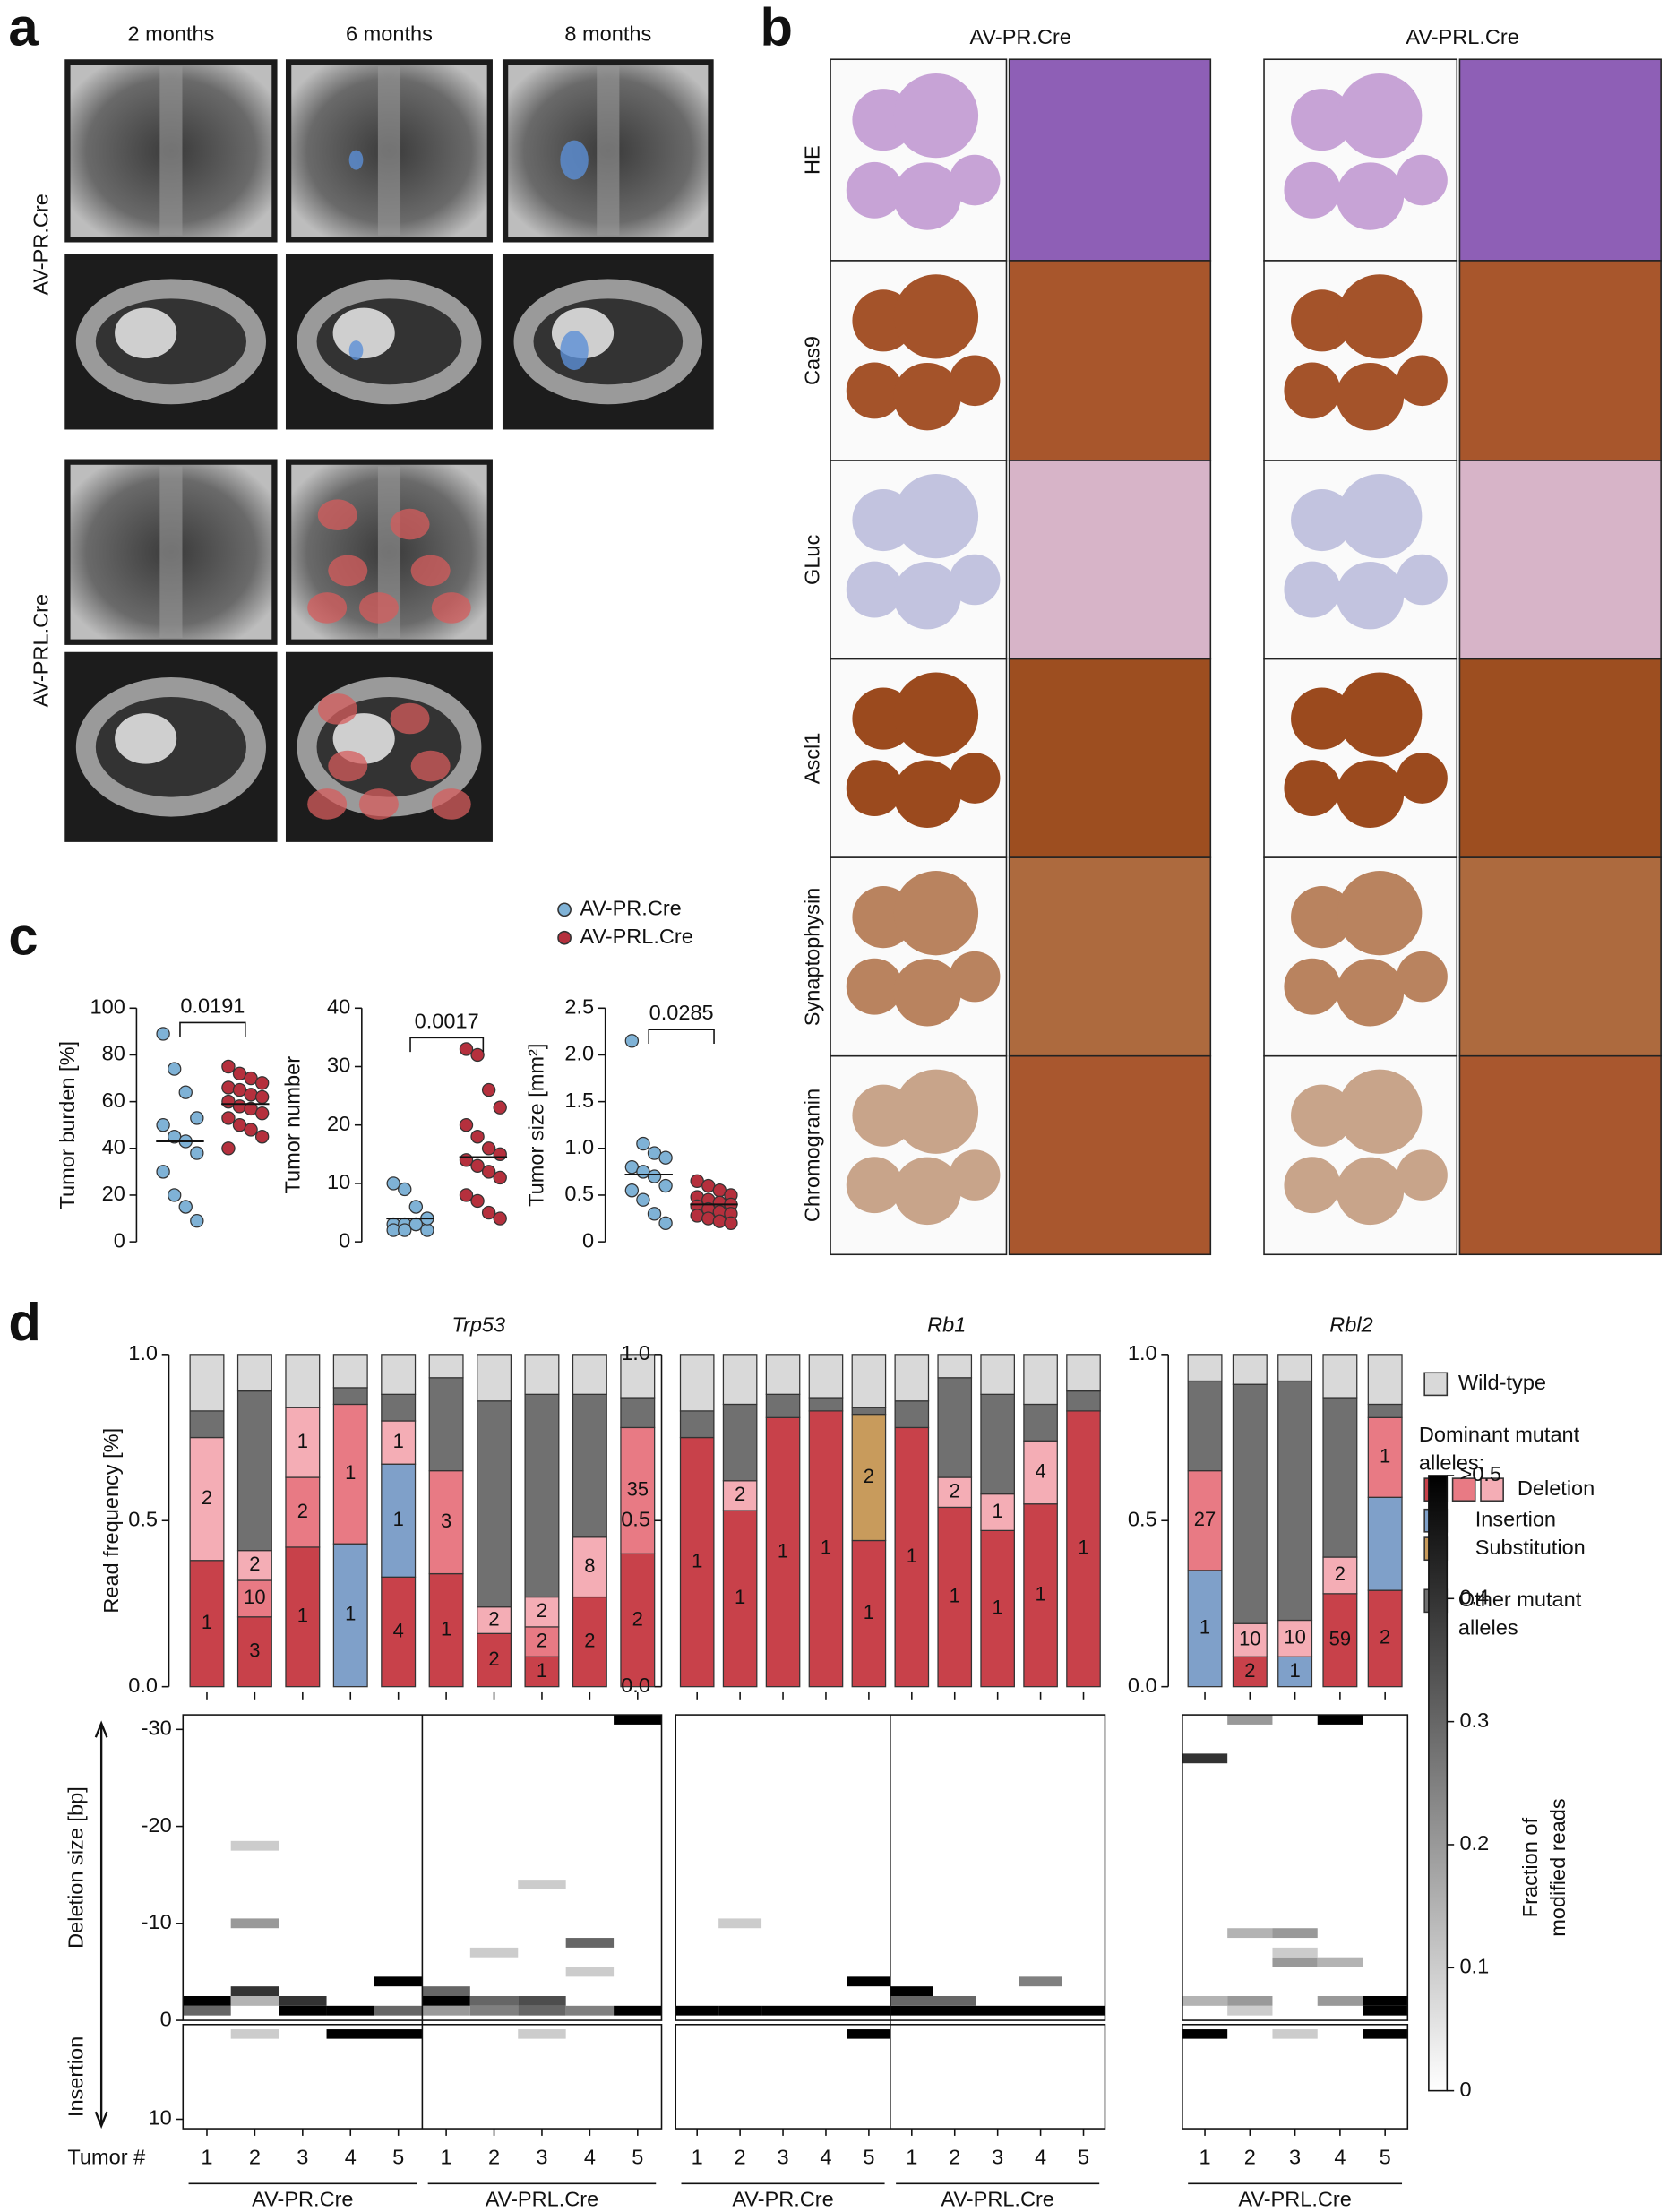 This screenshot has height=2212, width=1668. I want to click on x-tick-label: 3, so click(782, 2156).